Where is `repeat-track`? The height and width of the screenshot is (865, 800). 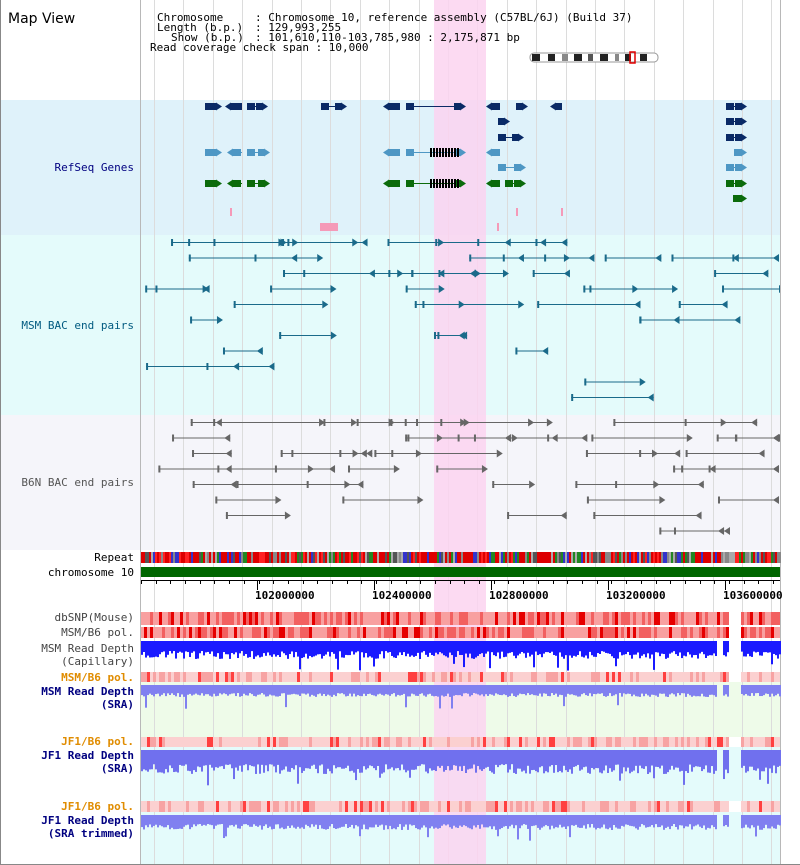
repeat-track is located at coordinates (461, 557).